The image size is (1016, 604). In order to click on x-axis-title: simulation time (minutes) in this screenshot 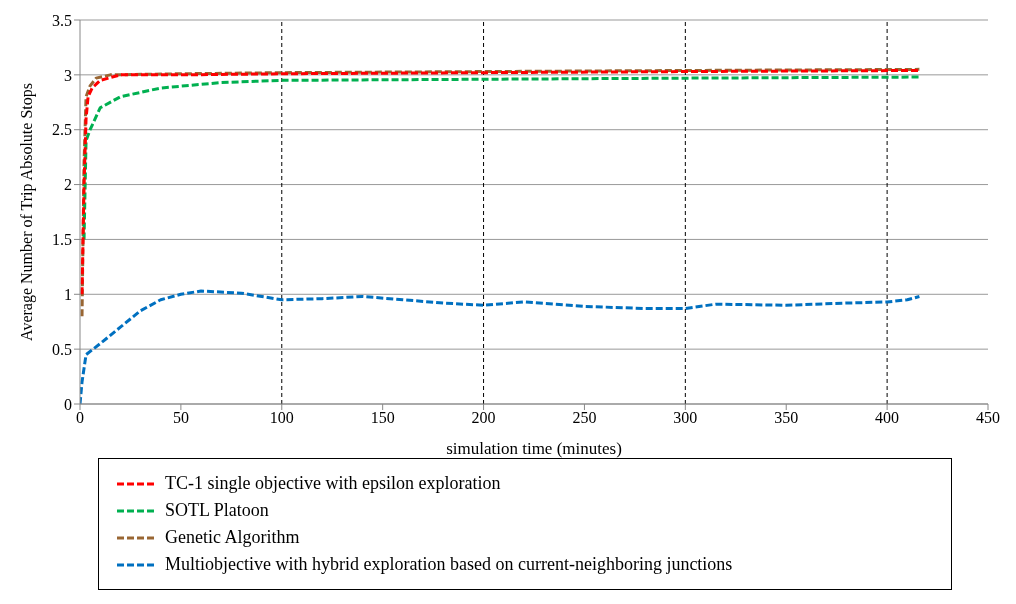, I will do `click(534, 448)`.